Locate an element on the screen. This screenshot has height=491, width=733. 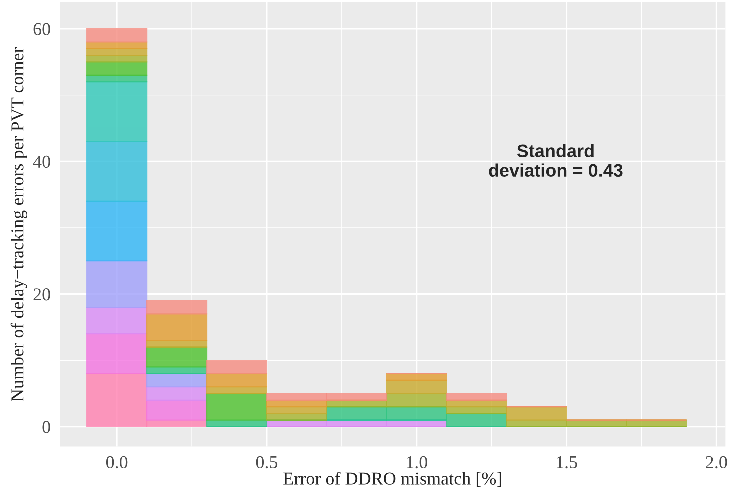
x-tick-label: 1.0 is located at coordinates (417, 462).